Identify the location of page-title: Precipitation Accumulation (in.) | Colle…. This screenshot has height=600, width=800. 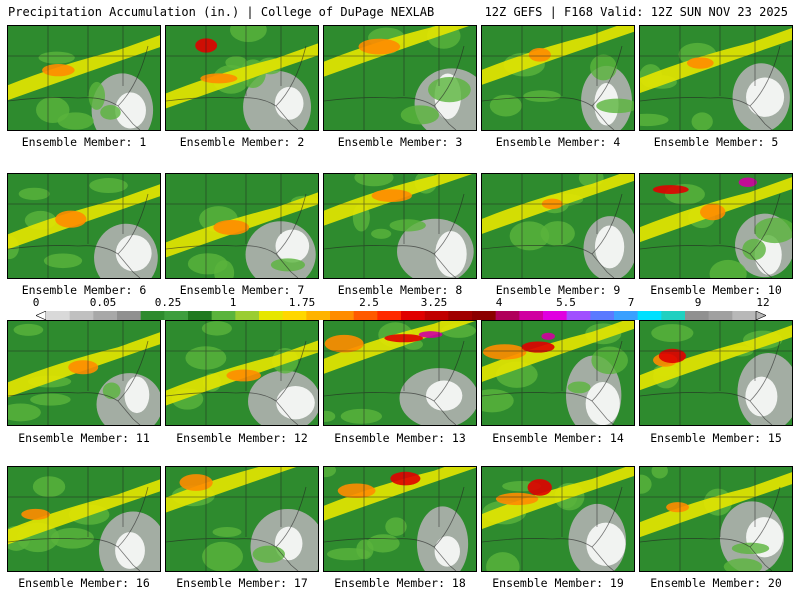
(221, 12).